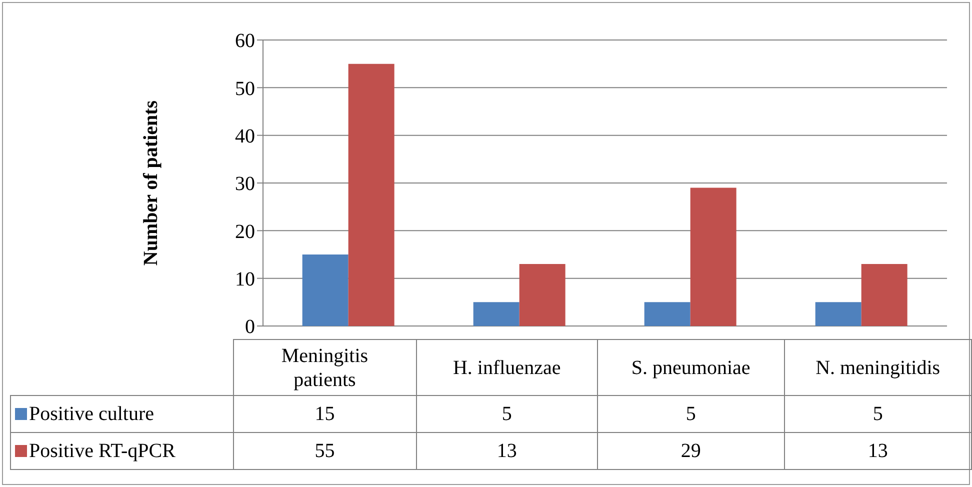 The image size is (972, 487). I want to click on y-tick-label: 10, so click(245, 279).